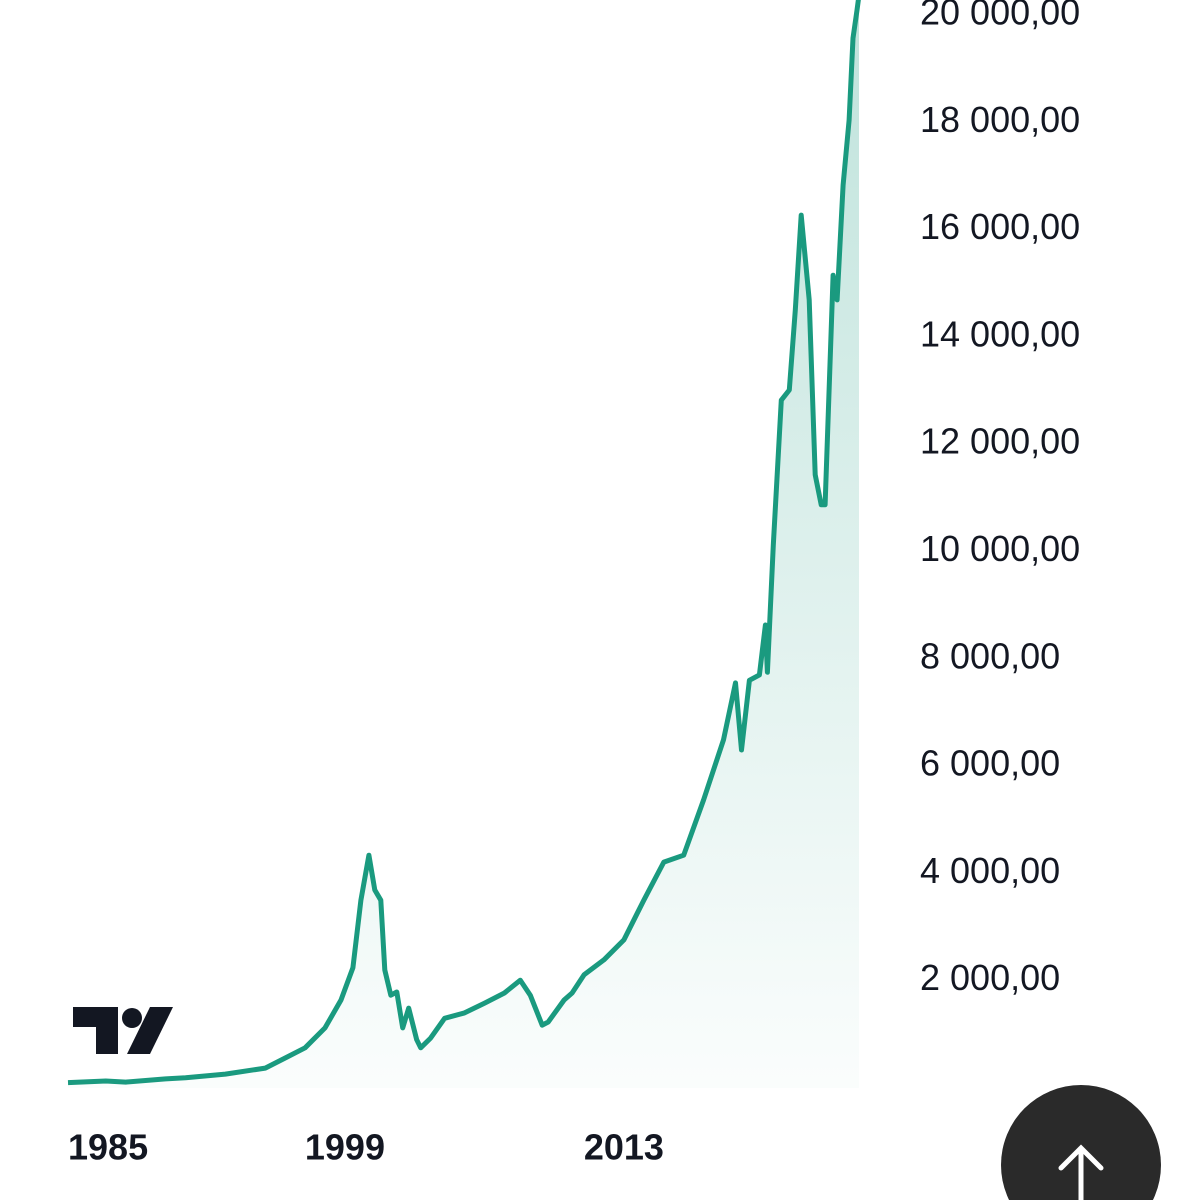 Image resolution: width=1200 pixels, height=1200 pixels. What do you see at coordinates (123, 1030) in the screenshot?
I see `tradingview-logo` at bounding box center [123, 1030].